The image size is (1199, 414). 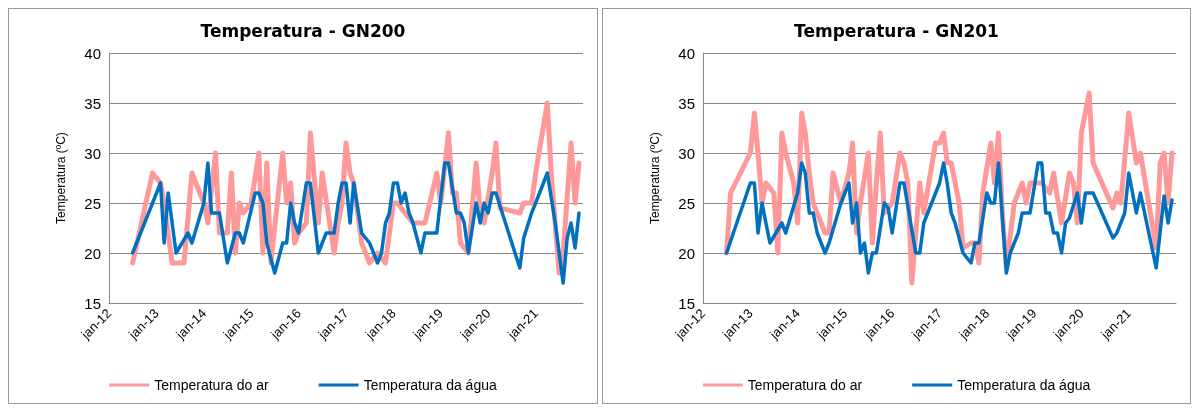 I want to click on chart-title: Temperatura - GN200, so click(x=303, y=30).